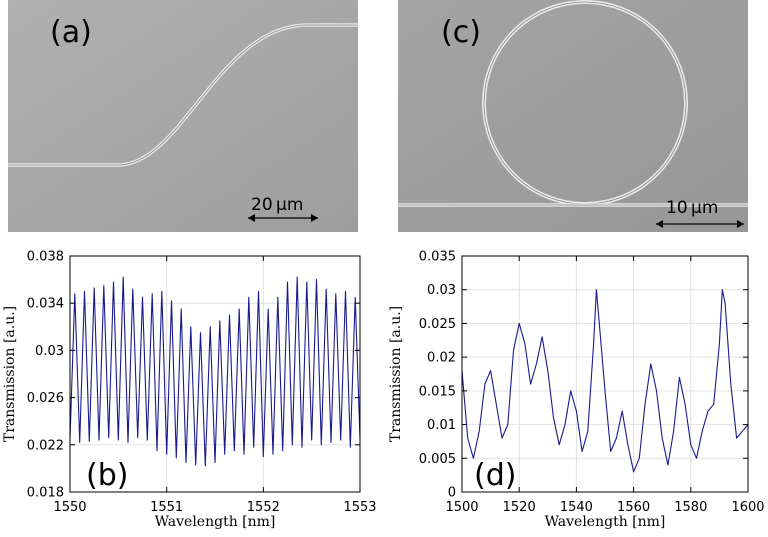 This screenshot has width=768, height=537. What do you see at coordinates (69, 507) in the screenshot?
I see `x-tick-label: 1550` at bounding box center [69, 507].